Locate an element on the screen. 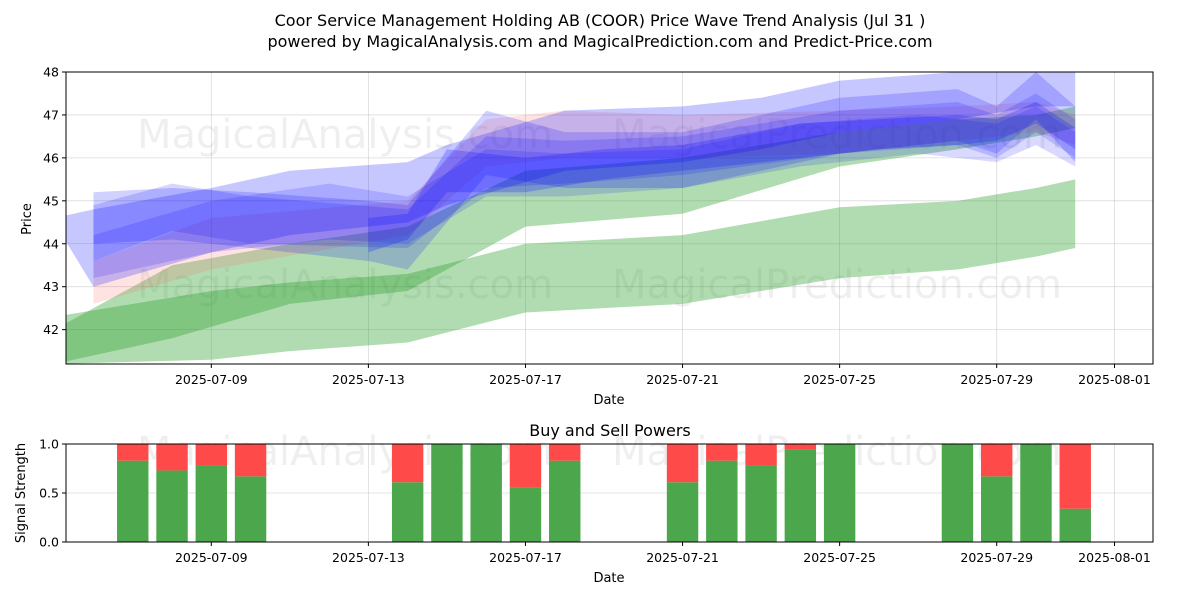 The height and width of the screenshot is (600, 1200). bottom-x-tick-label: 2025-07-09 is located at coordinates (211, 557).